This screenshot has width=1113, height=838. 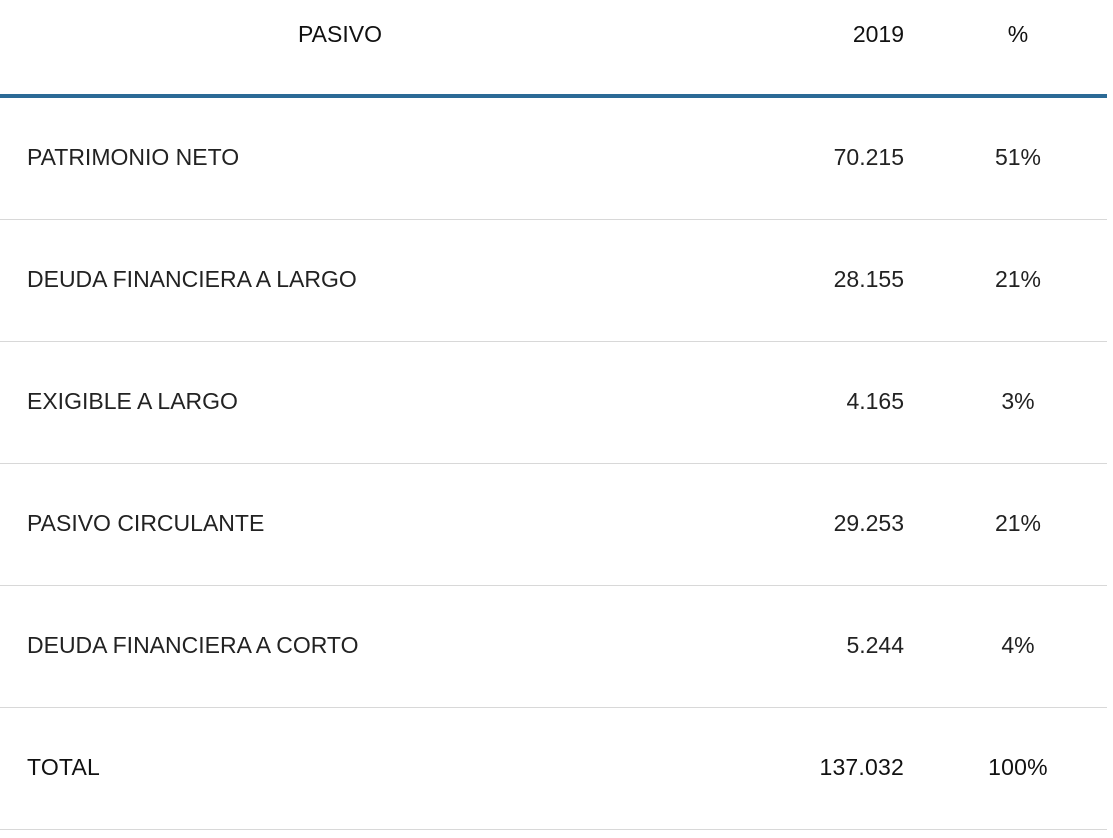 What do you see at coordinates (553, 49) in the screenshot?
I see `table-header: PASIVO 2019 %` at bounding box center [553, 49].